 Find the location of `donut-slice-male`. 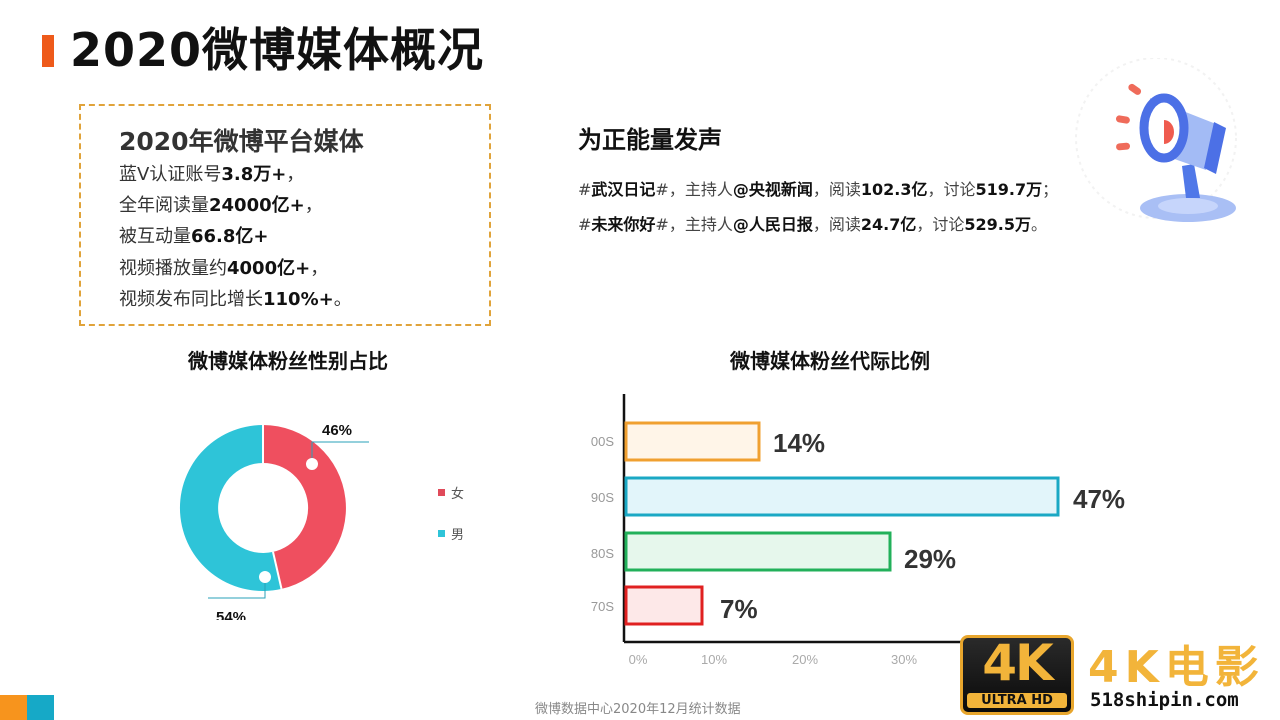

donut-slice-male is located at coordinates (230, 508).